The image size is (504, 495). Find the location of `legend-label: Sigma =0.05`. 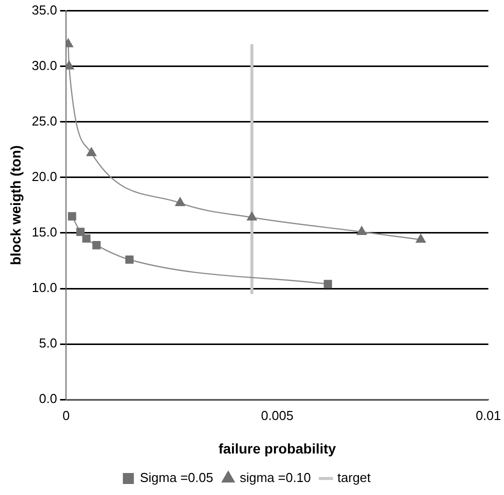

legend-label: Sigma =0.05 is located at coordinates (177, 478).